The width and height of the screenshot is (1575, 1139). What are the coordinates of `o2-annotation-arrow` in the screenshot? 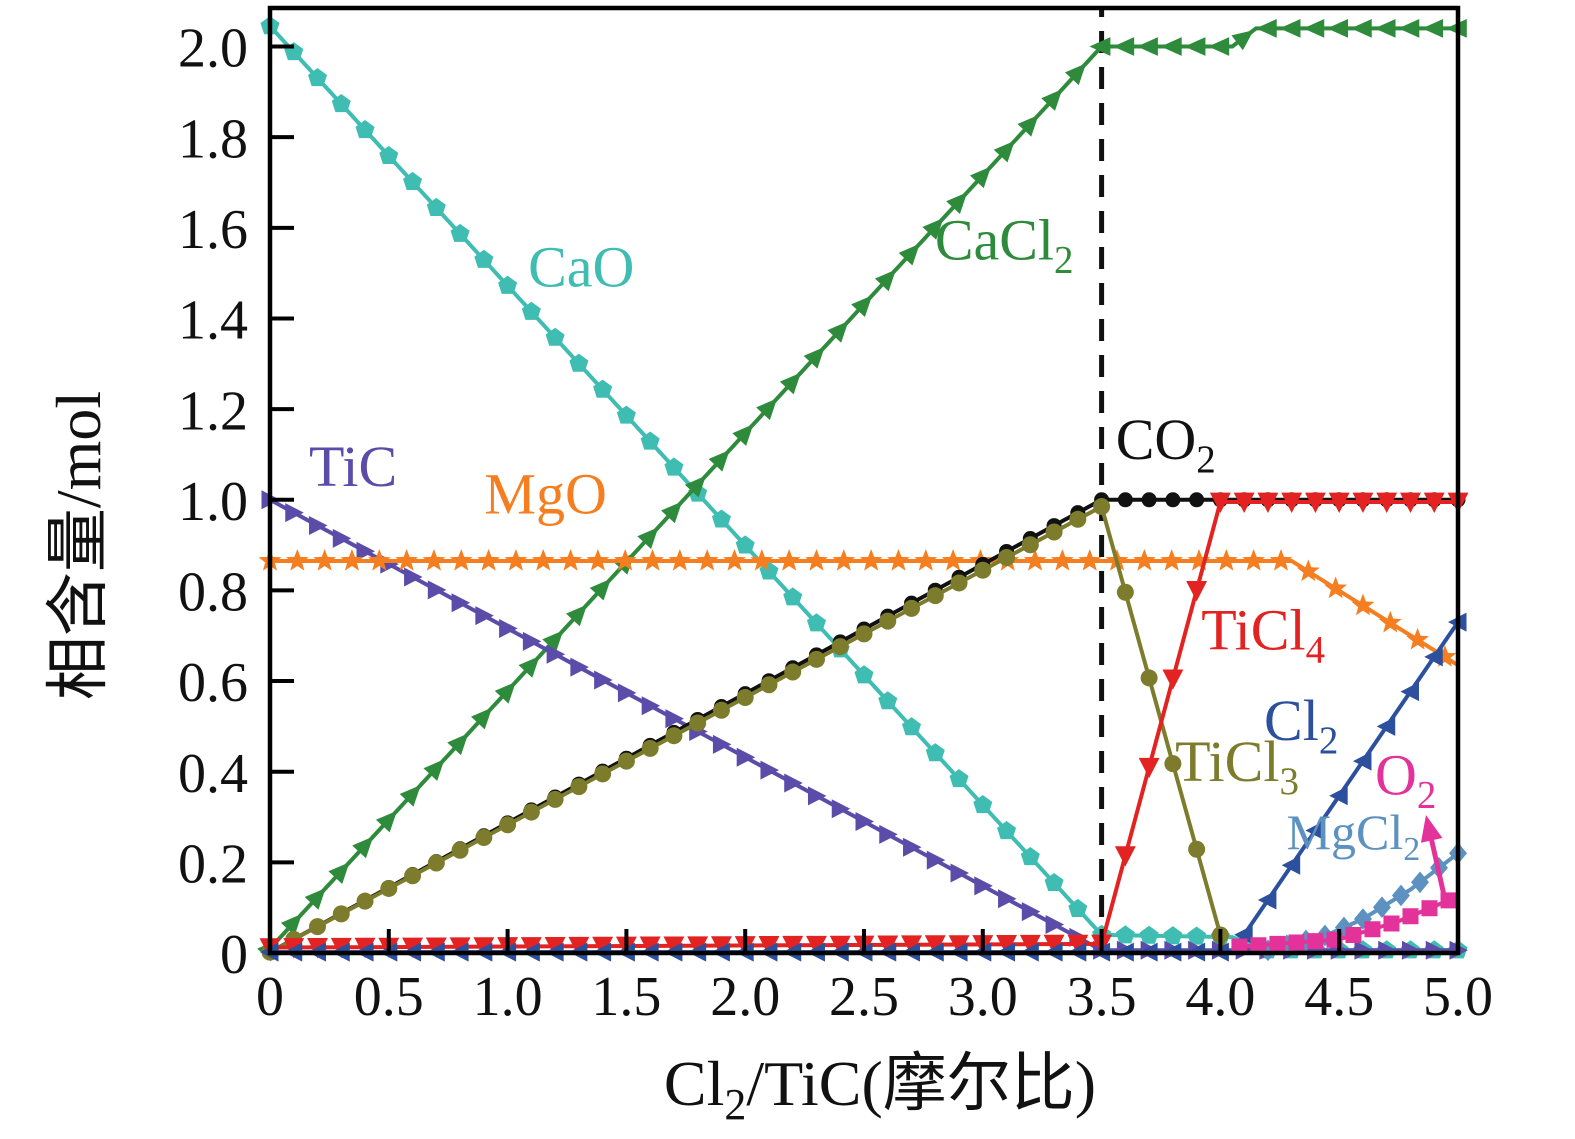 It's located at (1433, 855).